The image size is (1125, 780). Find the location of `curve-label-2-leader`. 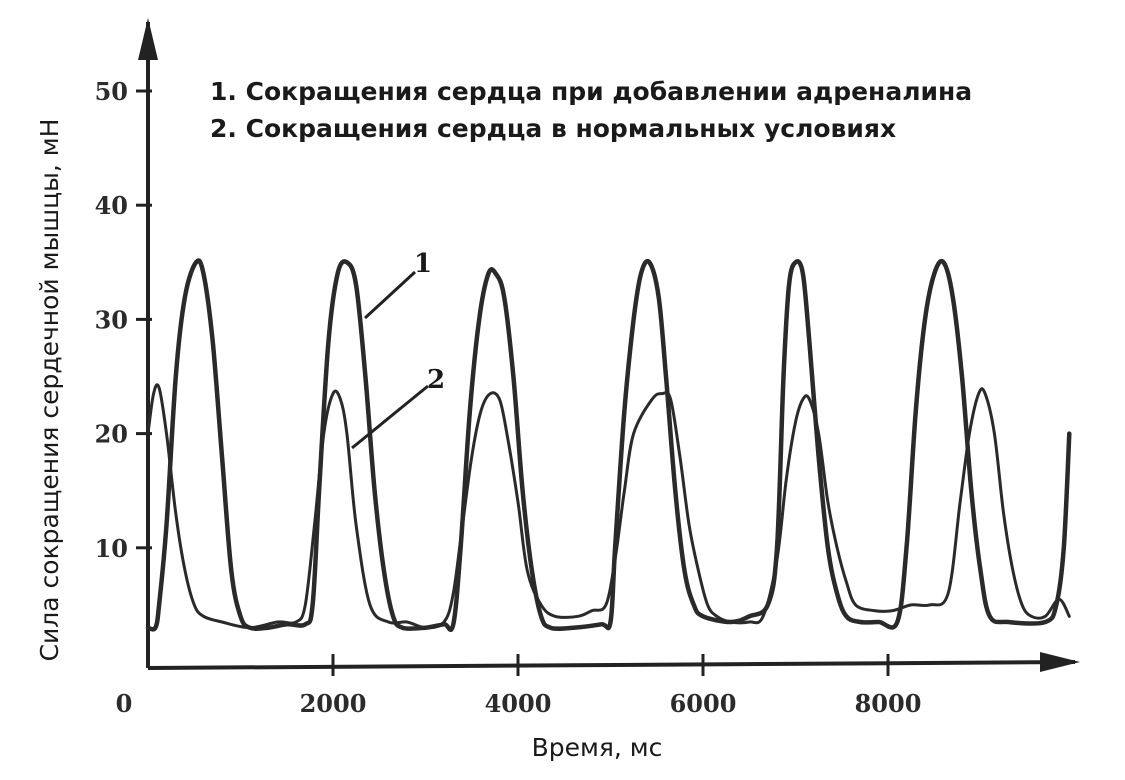

curve-label-2-leader is located at coordinates (390, 417).